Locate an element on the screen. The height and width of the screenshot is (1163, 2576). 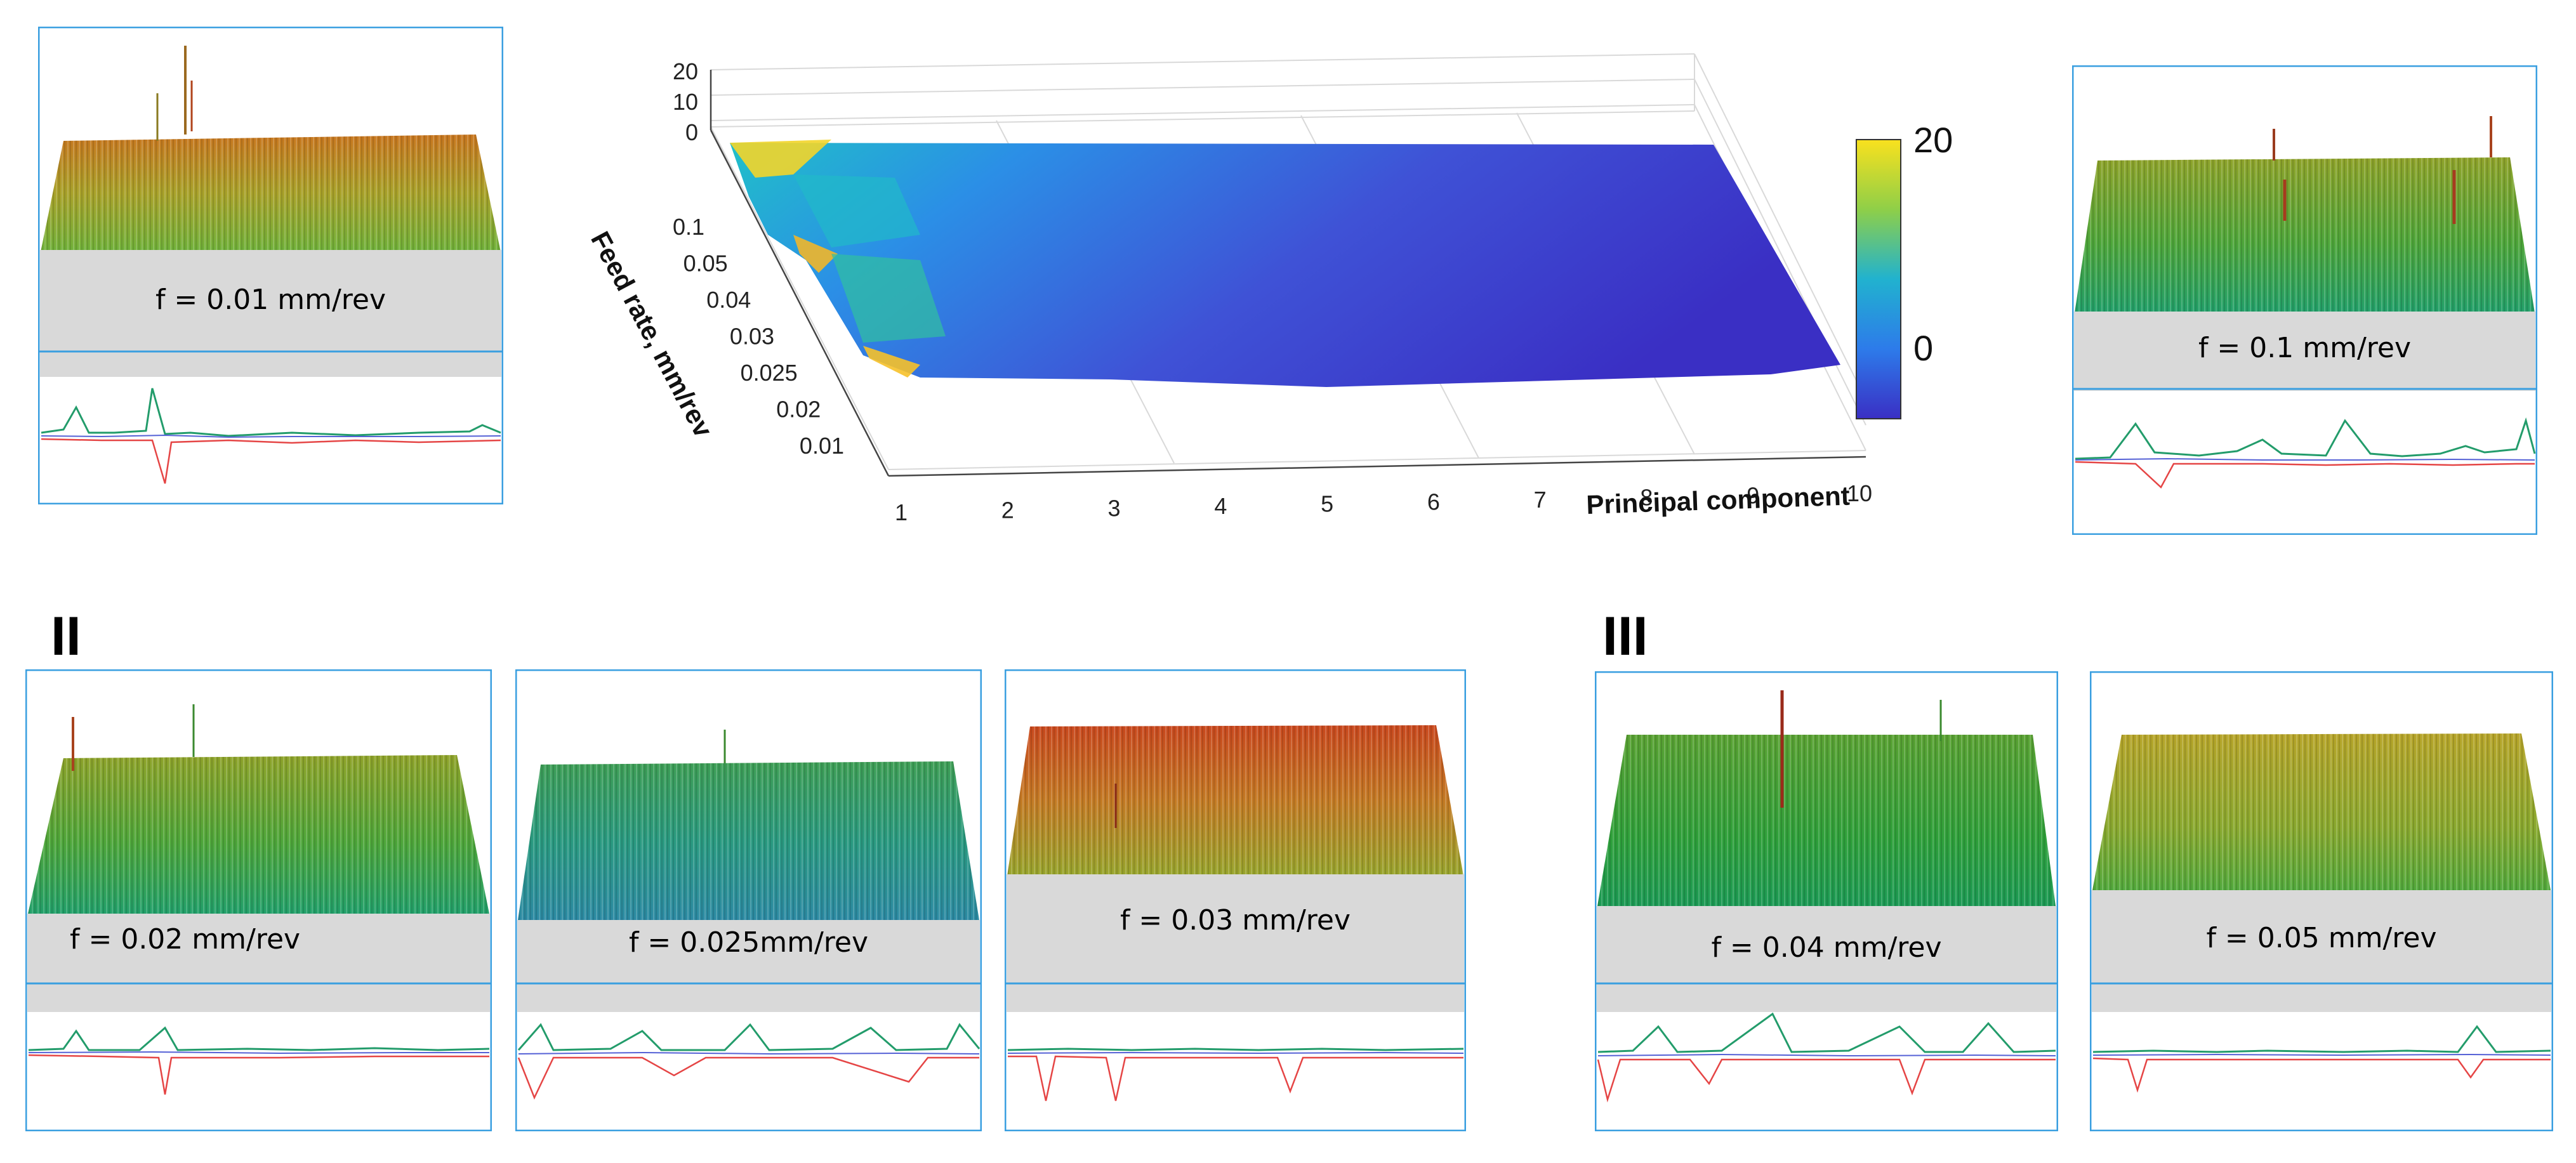
panel-feed-0-03: f = 0.03 mm/rev is located at coordinates (1235, 900).